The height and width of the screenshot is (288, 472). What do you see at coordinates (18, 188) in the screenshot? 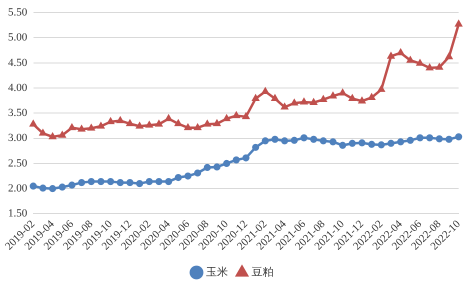
I see `y-tick-label: 2.00` at bounding box center [18, 188].